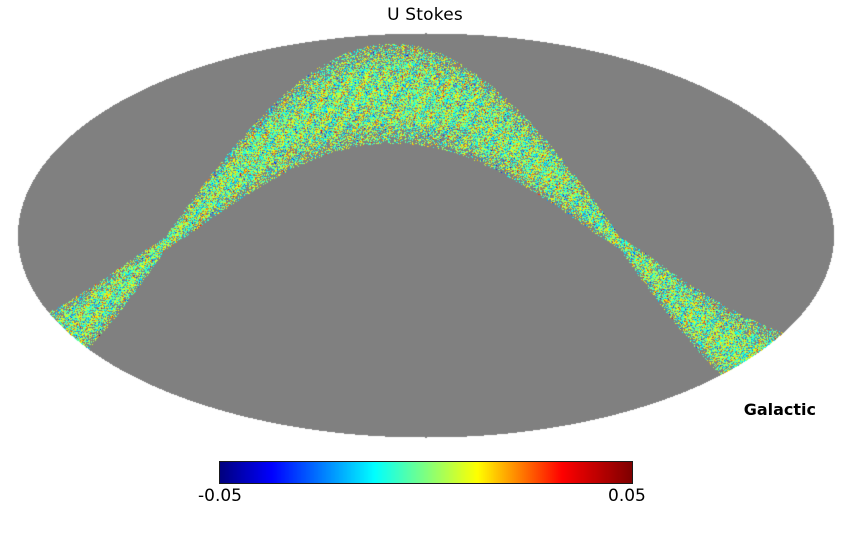 Image resolution: width=850 pixels, height=540 pixels. What do you see at coordinates (220, 496) in the screenshot?
I see `colorbar-min-tick-label: -0.05` at bounding box center [220, 496].